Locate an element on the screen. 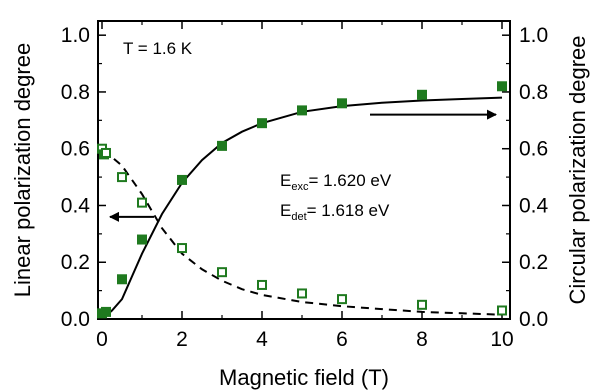 Image resolution: width=601 pixels, height=392 pixels. y-tick-label-left: 0.6 is located at coordinates (75, 149).